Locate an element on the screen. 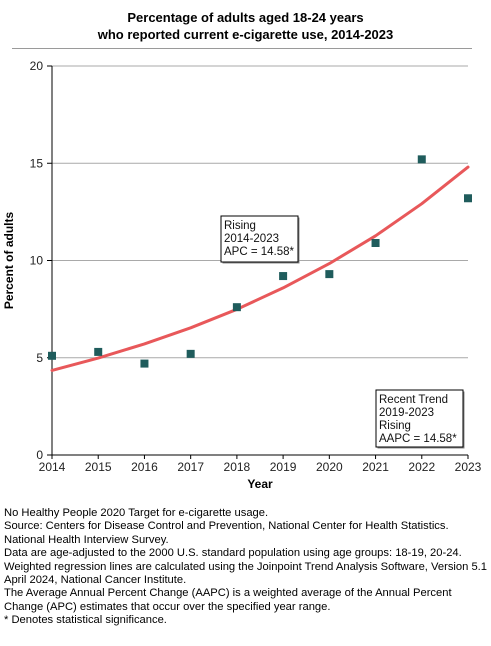 The image size is (491, 646). x-tick-label: 2015 is located at coordinates (98, 467).